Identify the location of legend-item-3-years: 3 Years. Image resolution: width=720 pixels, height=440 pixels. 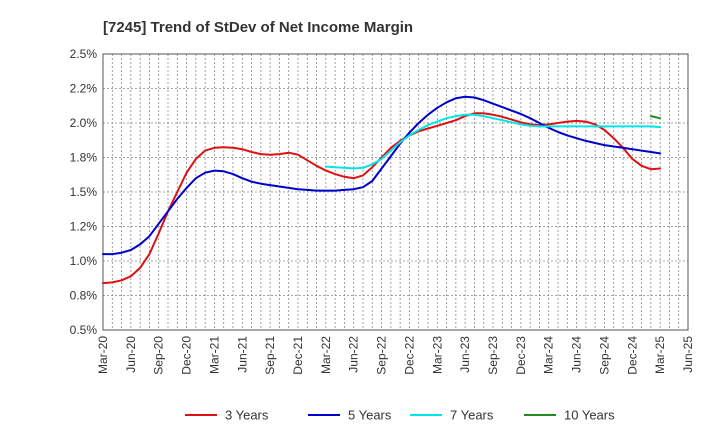
(227, 415).